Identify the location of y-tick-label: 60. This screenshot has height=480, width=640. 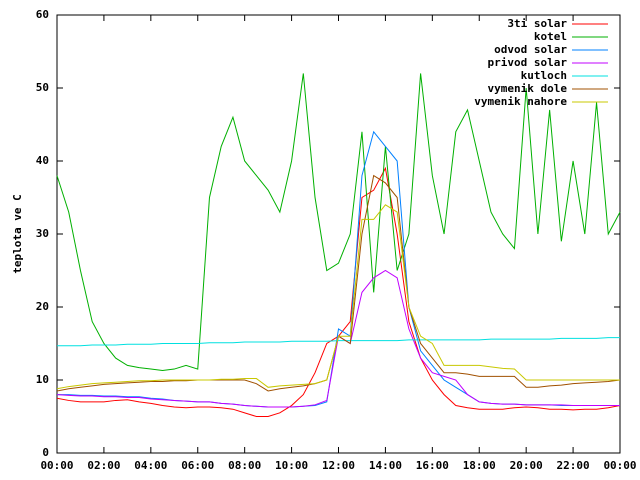
(42, 14).